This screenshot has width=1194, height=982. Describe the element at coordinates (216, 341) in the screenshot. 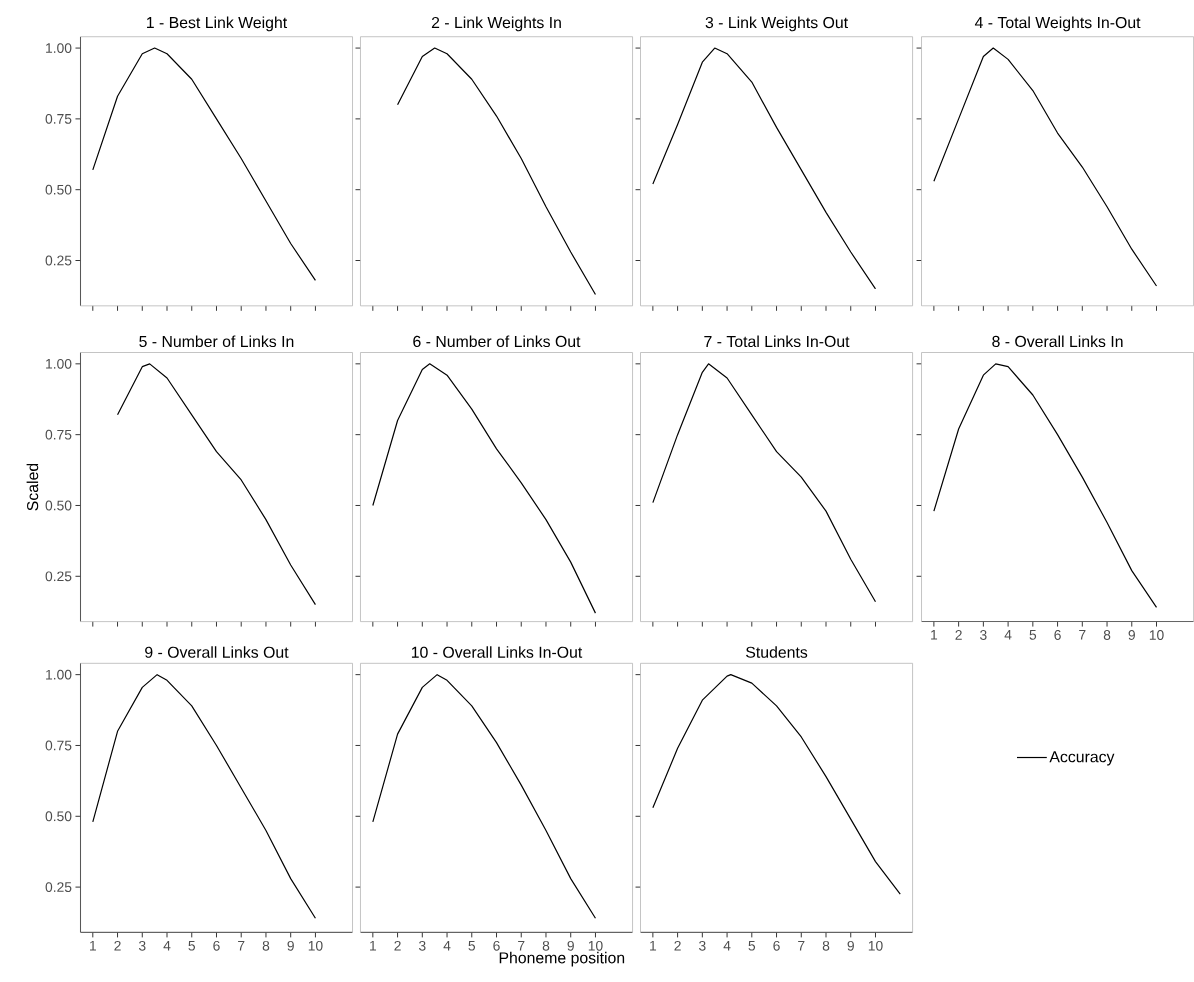

I see `chart-title: 5 - Number of Links In` at that location.